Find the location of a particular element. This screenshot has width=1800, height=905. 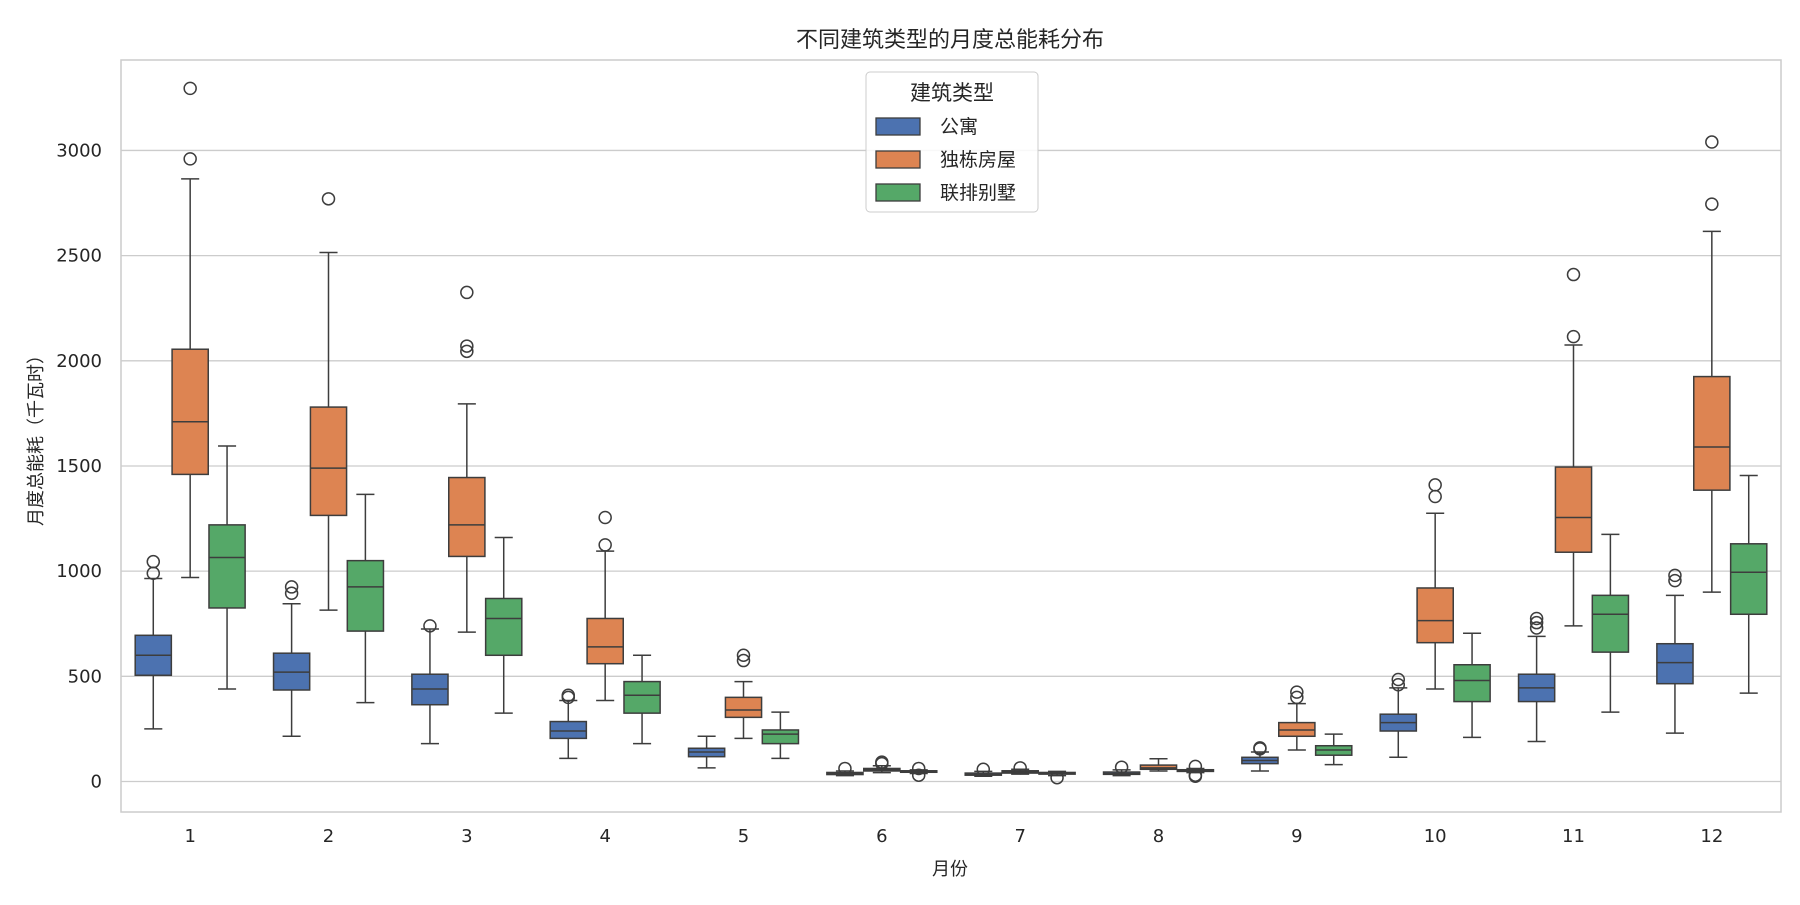

x-tick-label: 7 is located at coordinates (1019, 836).